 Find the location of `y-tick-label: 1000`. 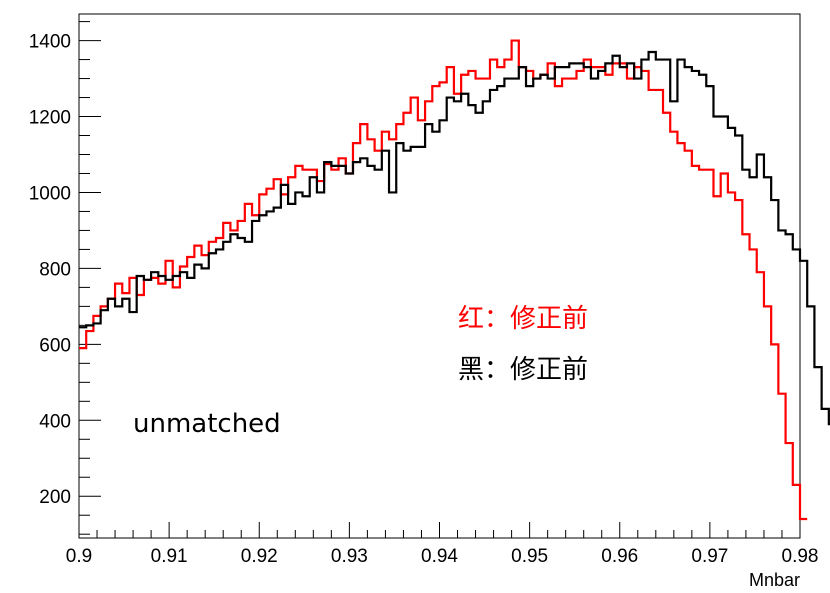

y-tick-label: 1000 is located at coordinates (50, 193).